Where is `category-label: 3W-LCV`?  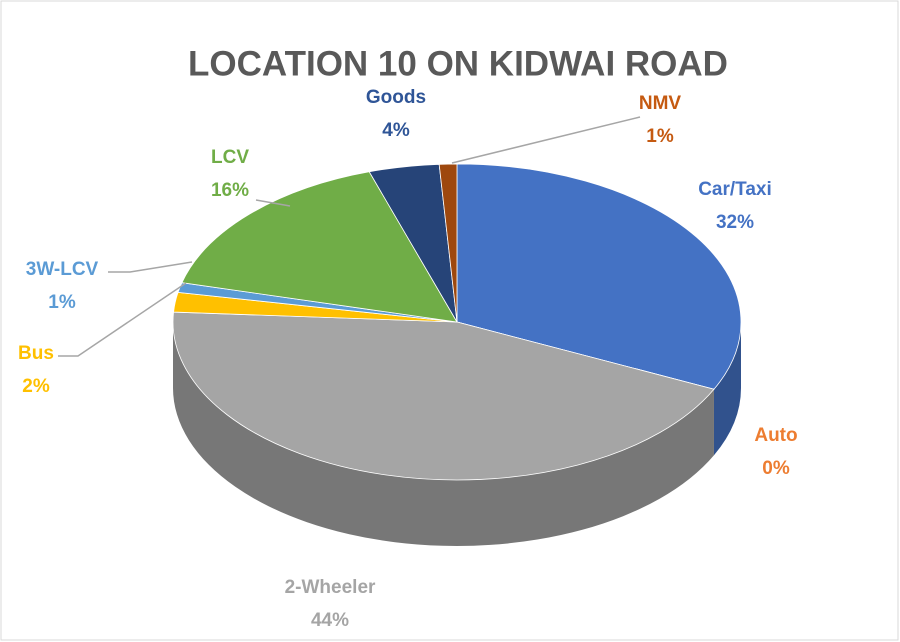 category-label: 3W-LCV is located at coordinates (62, 269).